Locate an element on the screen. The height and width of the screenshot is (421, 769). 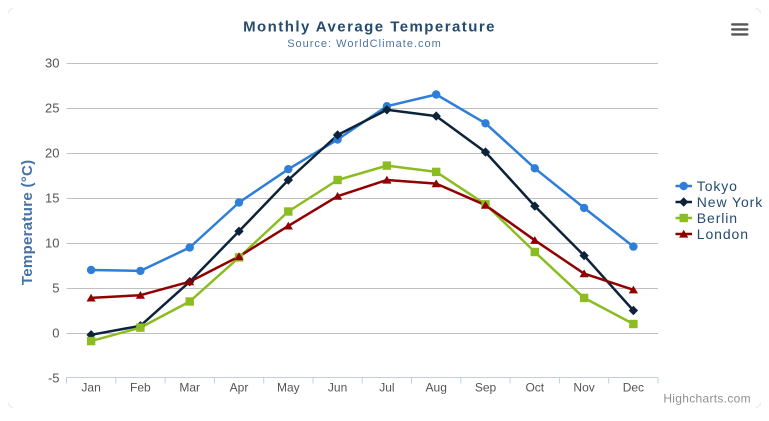
svg-text: 0 is located at coordinates (55, 333).